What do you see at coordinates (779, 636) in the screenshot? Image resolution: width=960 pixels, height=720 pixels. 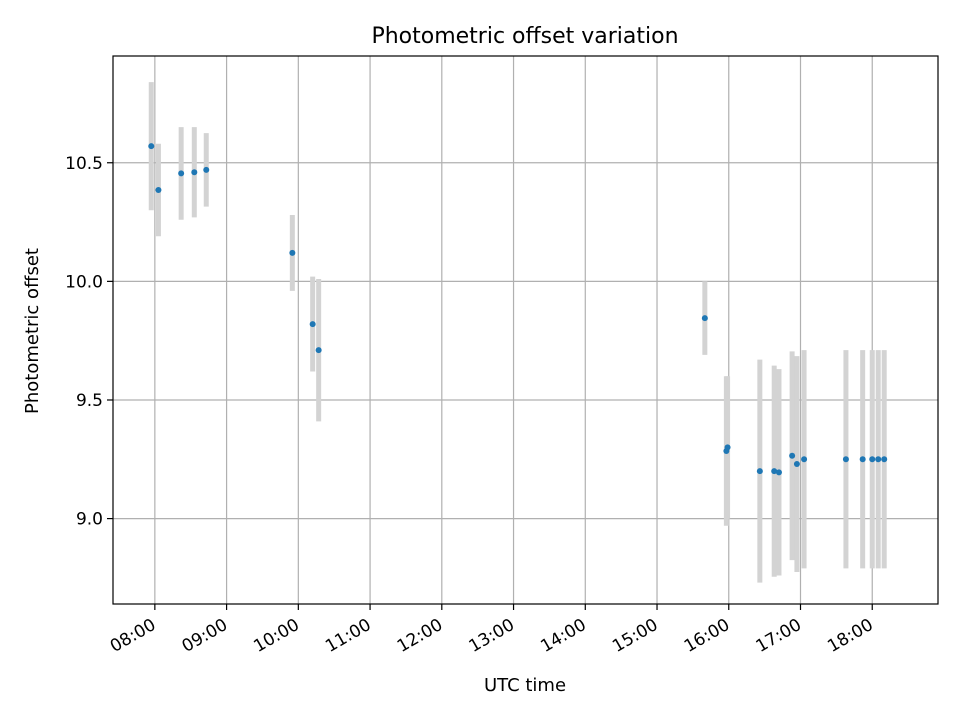 I see `x-tick-label: 17:00` at bounding box center [779, 636].